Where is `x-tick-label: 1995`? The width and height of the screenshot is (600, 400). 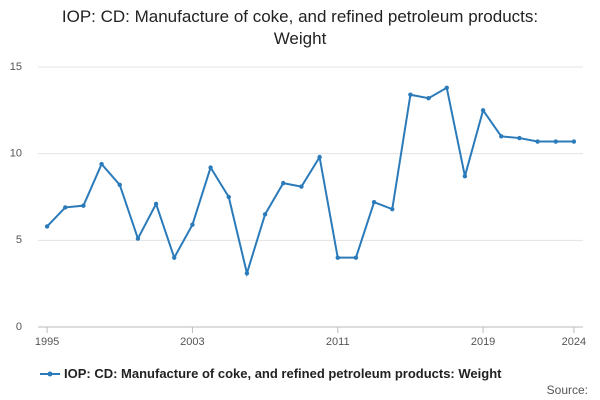
x-tick-label: 1995 is located at coordinates (47, 342).